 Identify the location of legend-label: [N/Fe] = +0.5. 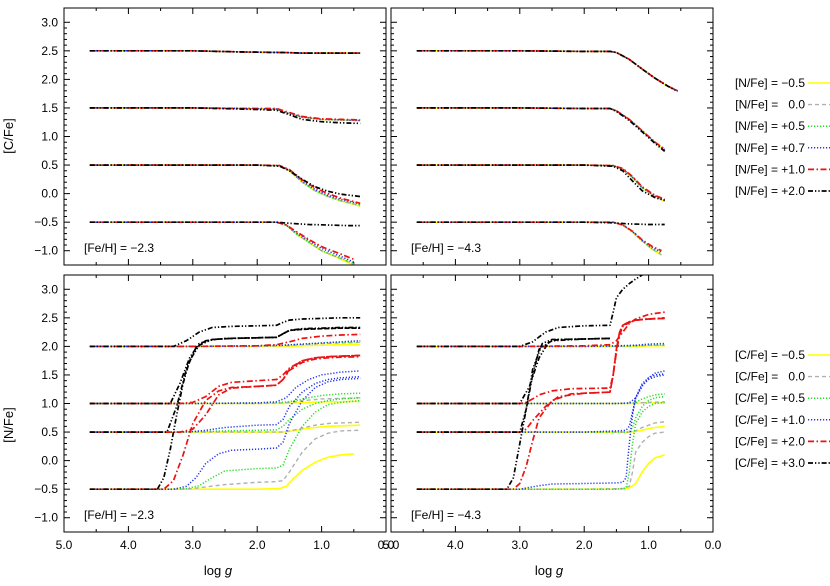
(770, 126).